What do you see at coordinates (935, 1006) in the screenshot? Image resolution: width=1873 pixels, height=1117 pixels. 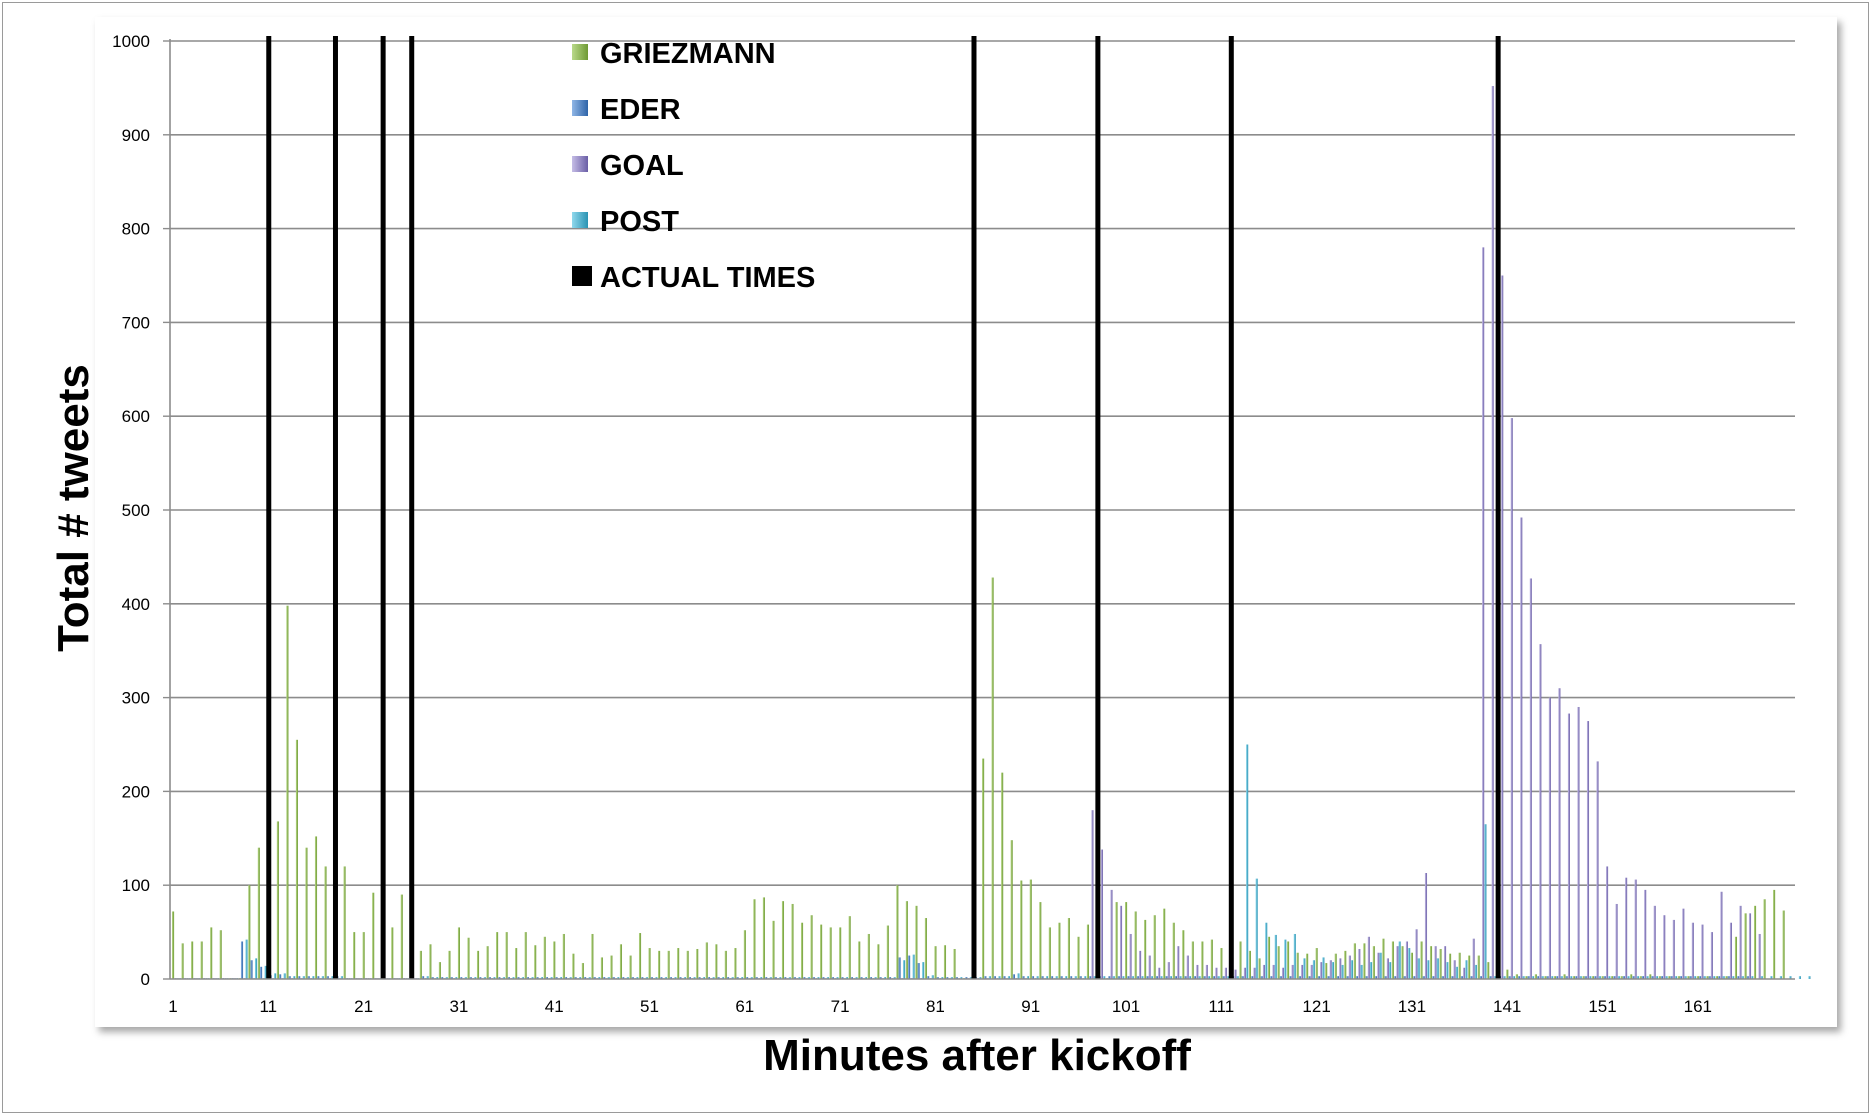 I see `x-tick-label-81: 81` at bounding box center [935, 1006].